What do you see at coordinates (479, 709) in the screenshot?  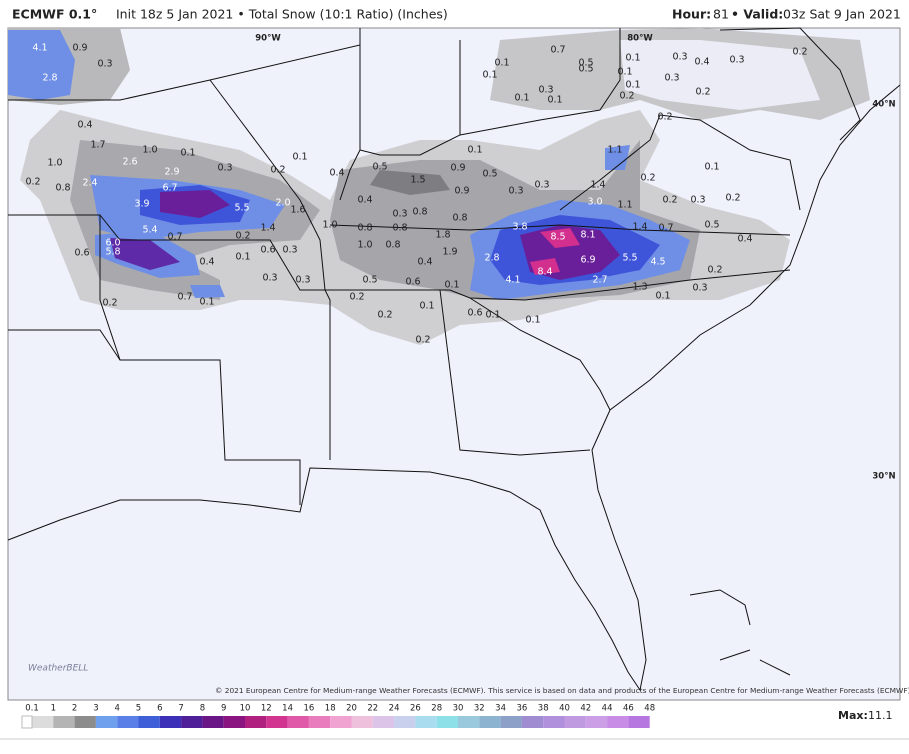 I see `legend-tick: 32` at bounding box center [479, 709].